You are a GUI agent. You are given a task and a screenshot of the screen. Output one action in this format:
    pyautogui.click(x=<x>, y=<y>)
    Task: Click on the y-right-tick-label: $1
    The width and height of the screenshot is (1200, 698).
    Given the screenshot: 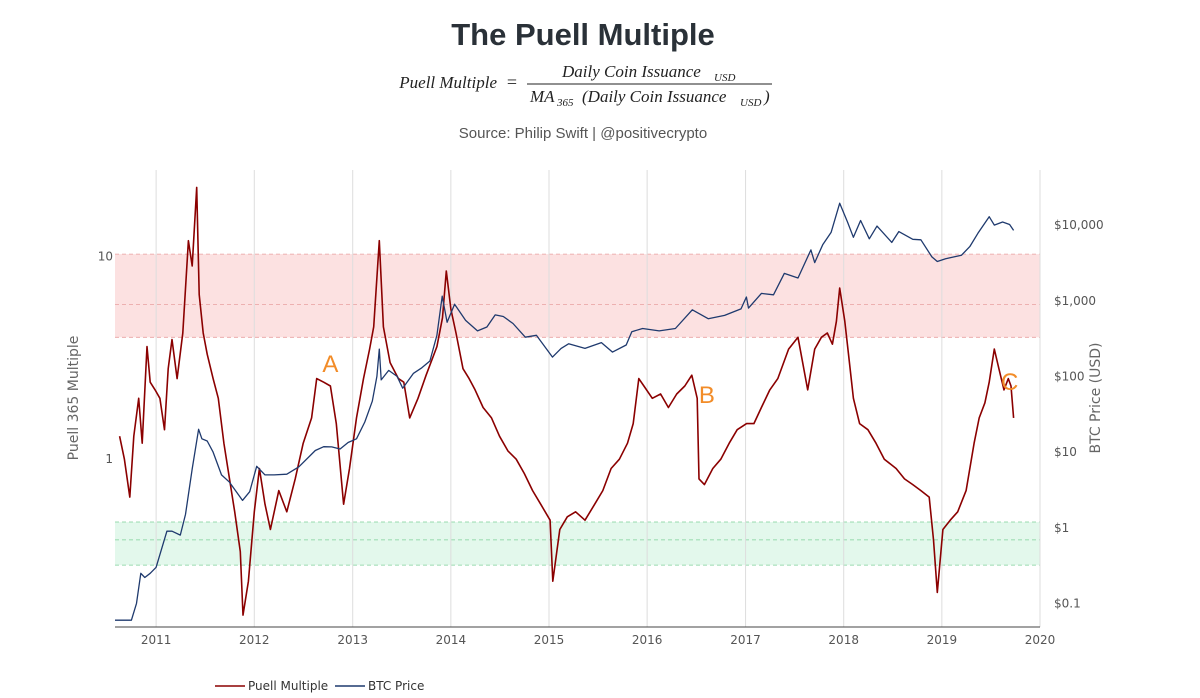 What is the action you would take?
    pyautogui.click(x=1061, y=528)
    